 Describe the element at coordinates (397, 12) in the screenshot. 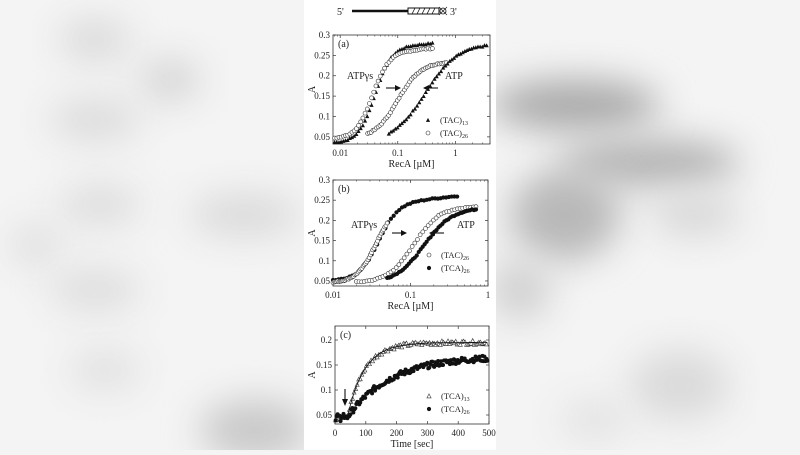

I see `dna-construct-diagram: 5' 3'` at that location.